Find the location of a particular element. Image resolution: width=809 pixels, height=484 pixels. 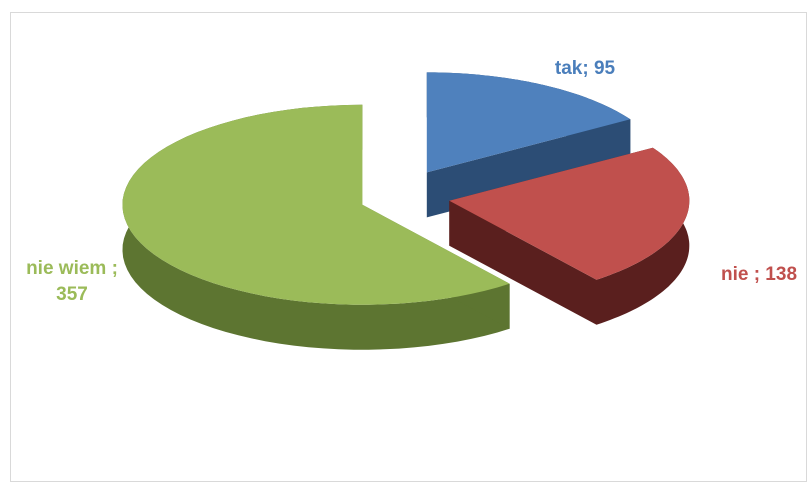

data-label: nie ; 138 is located at coordinates (759, 274).